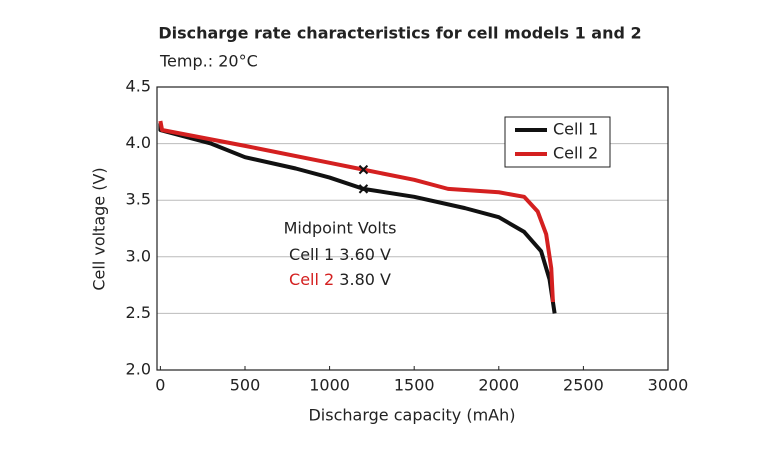 This screenshot has width=770, height=449. I want to click on x-tick-label: 2000, so click(498, 385).